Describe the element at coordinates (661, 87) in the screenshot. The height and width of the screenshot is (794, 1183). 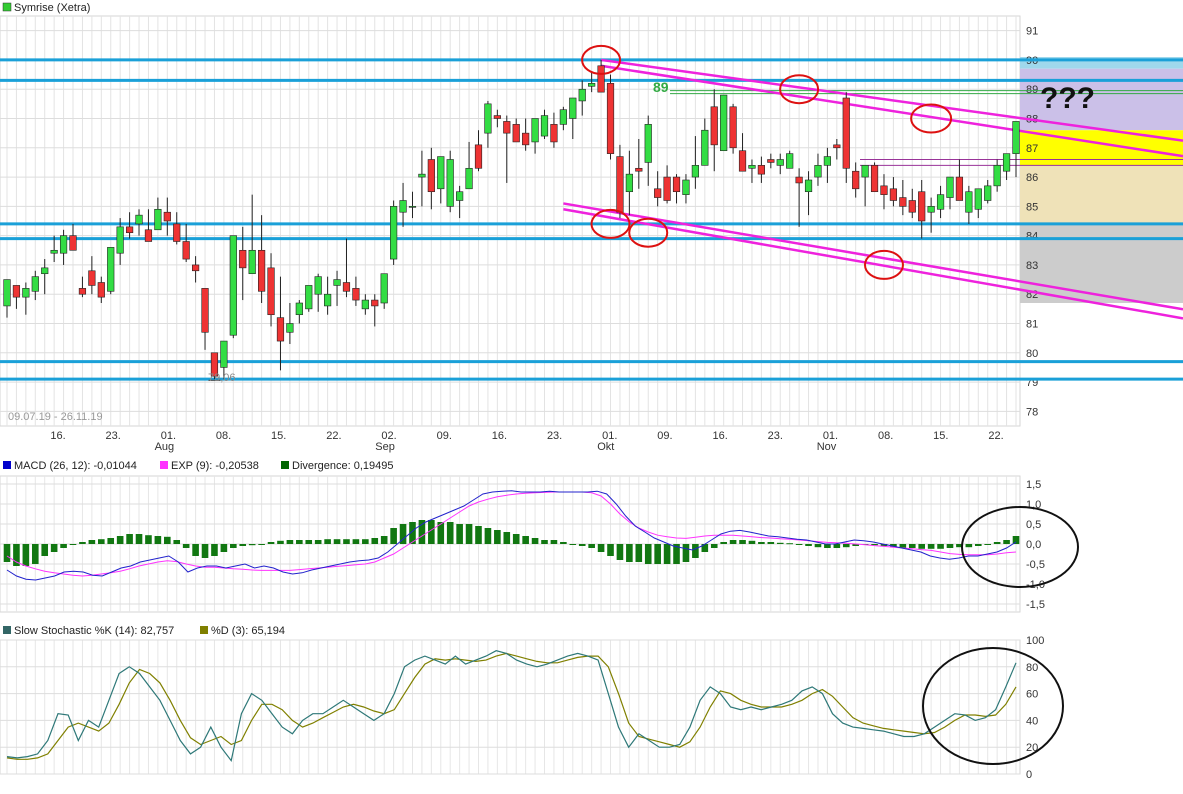
I see `level-89-label: 89` at that location.